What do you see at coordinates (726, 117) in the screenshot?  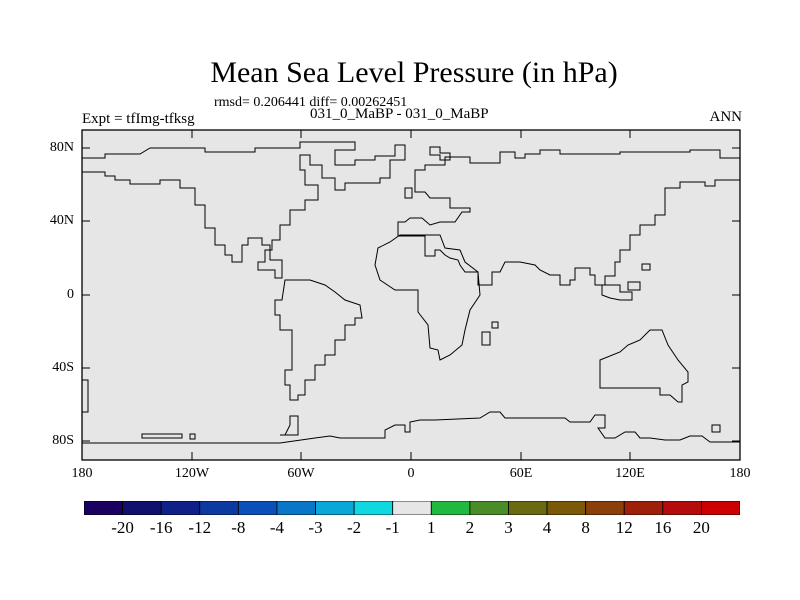 I see `season-label: ANN` at bounding box center [726, 117].